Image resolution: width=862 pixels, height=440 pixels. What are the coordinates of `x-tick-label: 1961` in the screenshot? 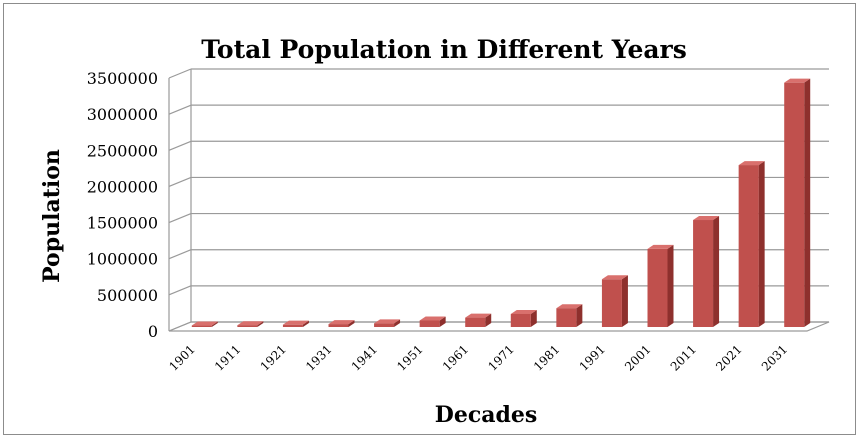 It's located at (455, 357).